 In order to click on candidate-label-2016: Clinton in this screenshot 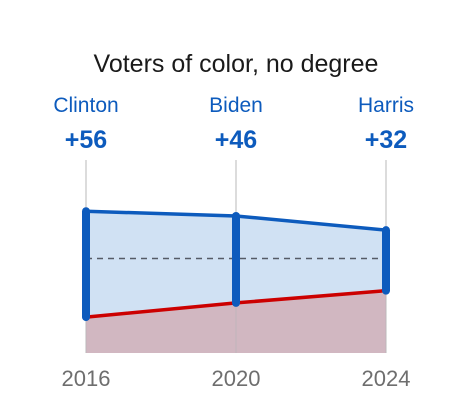, I will do `click(85, 105)`.